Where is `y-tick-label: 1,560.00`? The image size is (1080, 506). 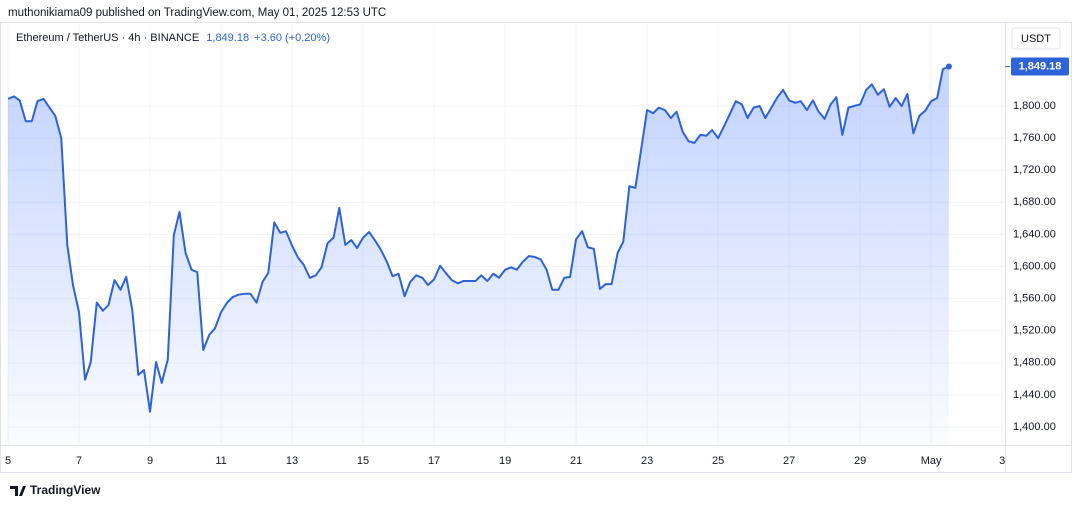 y-tick-label: 1,560.00 is located at coordinates (1034, 299).